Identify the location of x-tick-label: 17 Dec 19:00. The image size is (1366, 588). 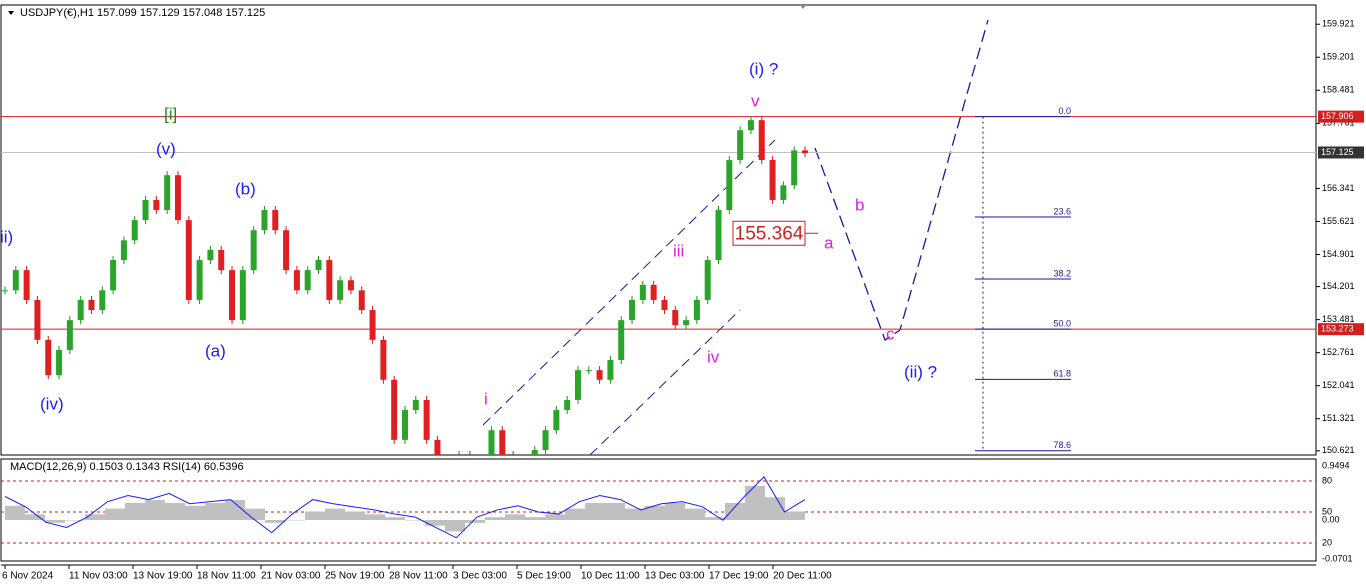
(739, 576).